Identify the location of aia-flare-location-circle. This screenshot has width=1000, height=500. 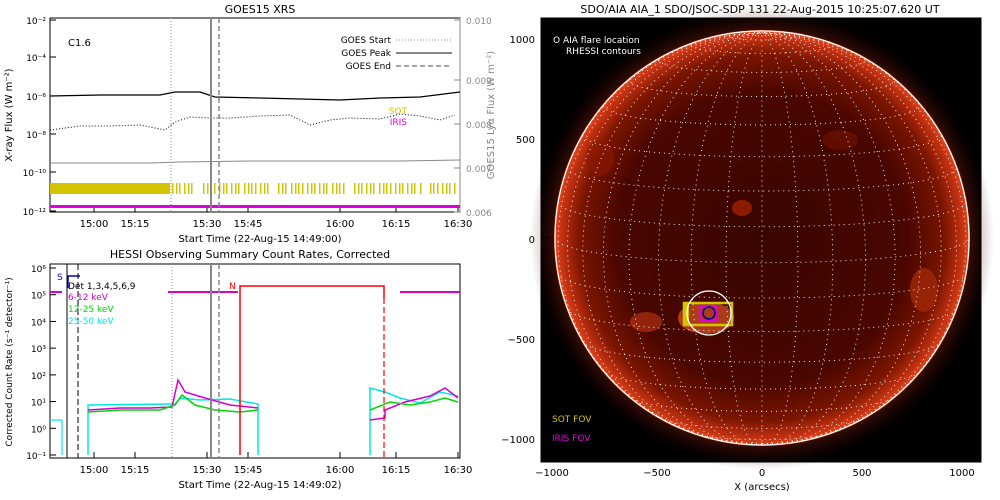
(709, 313).